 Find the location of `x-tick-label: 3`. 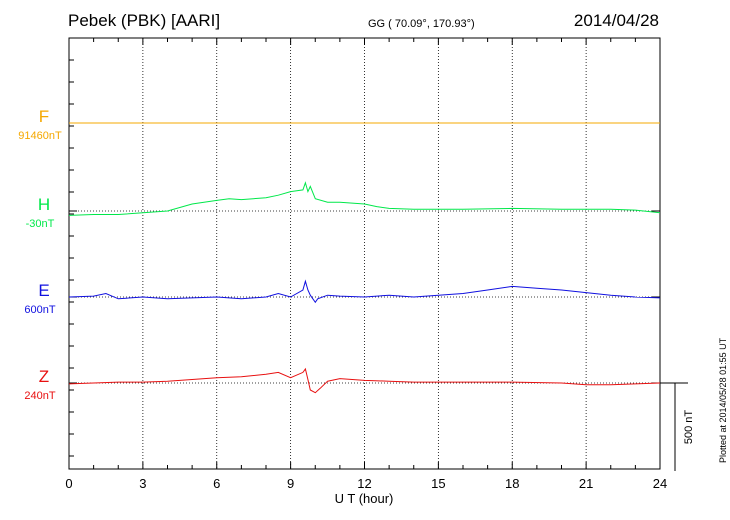

x-tick-label: 3 is located at coordinates (142, 483).